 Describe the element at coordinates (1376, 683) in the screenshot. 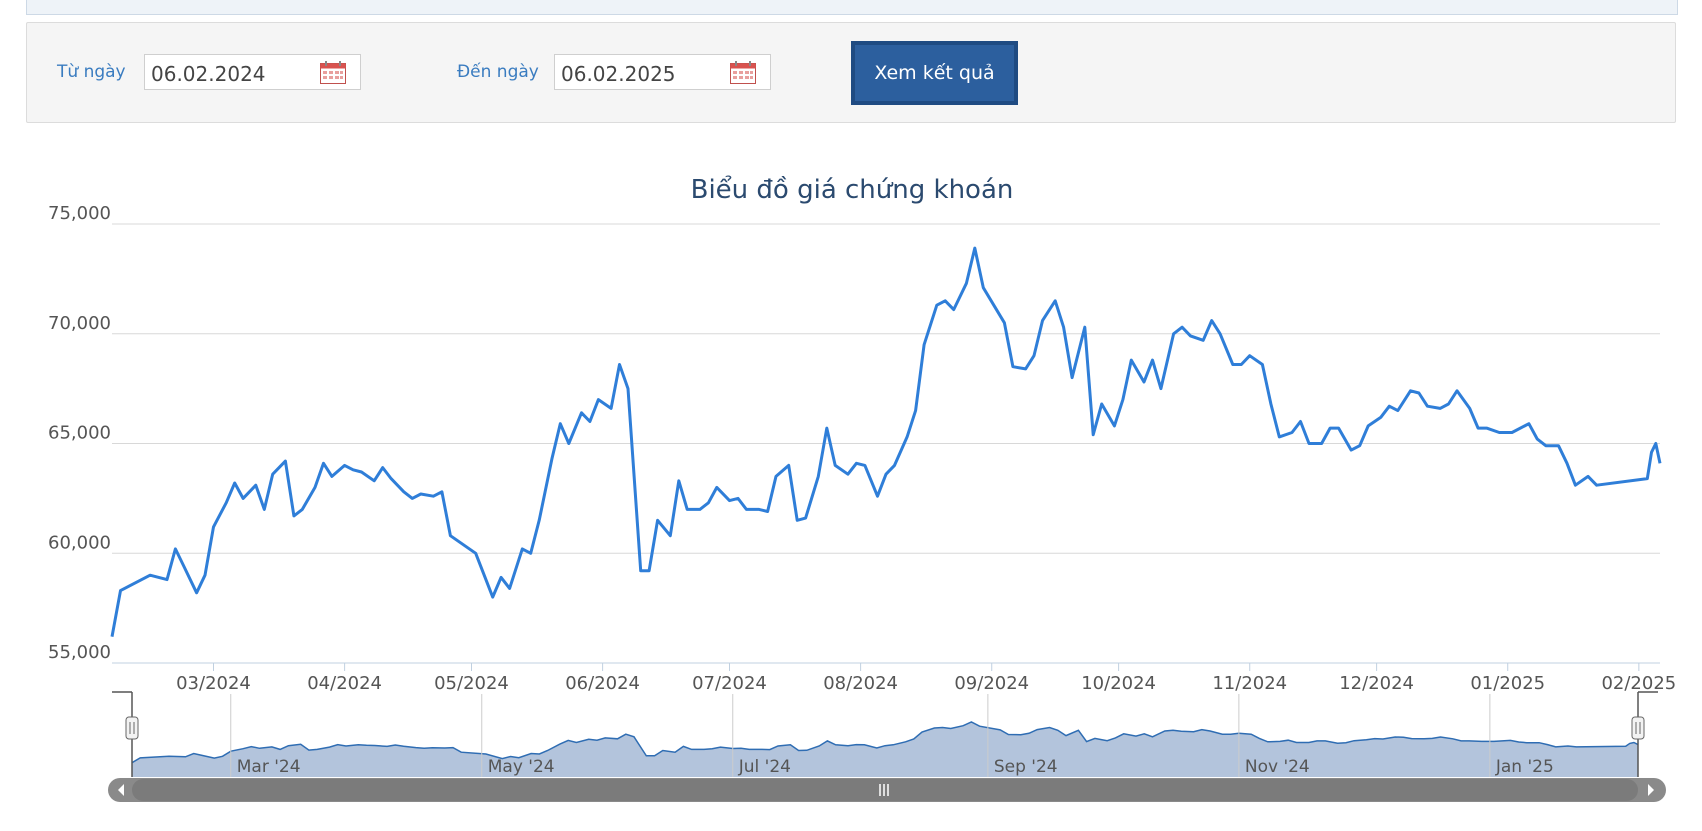

I see `x-tick-label: 12/2024` at that location.